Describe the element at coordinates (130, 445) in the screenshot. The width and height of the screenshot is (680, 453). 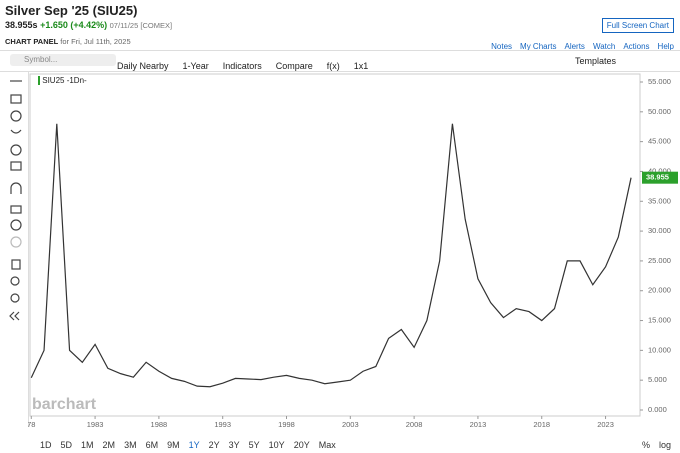
I see `range-button: 3M` at that location.